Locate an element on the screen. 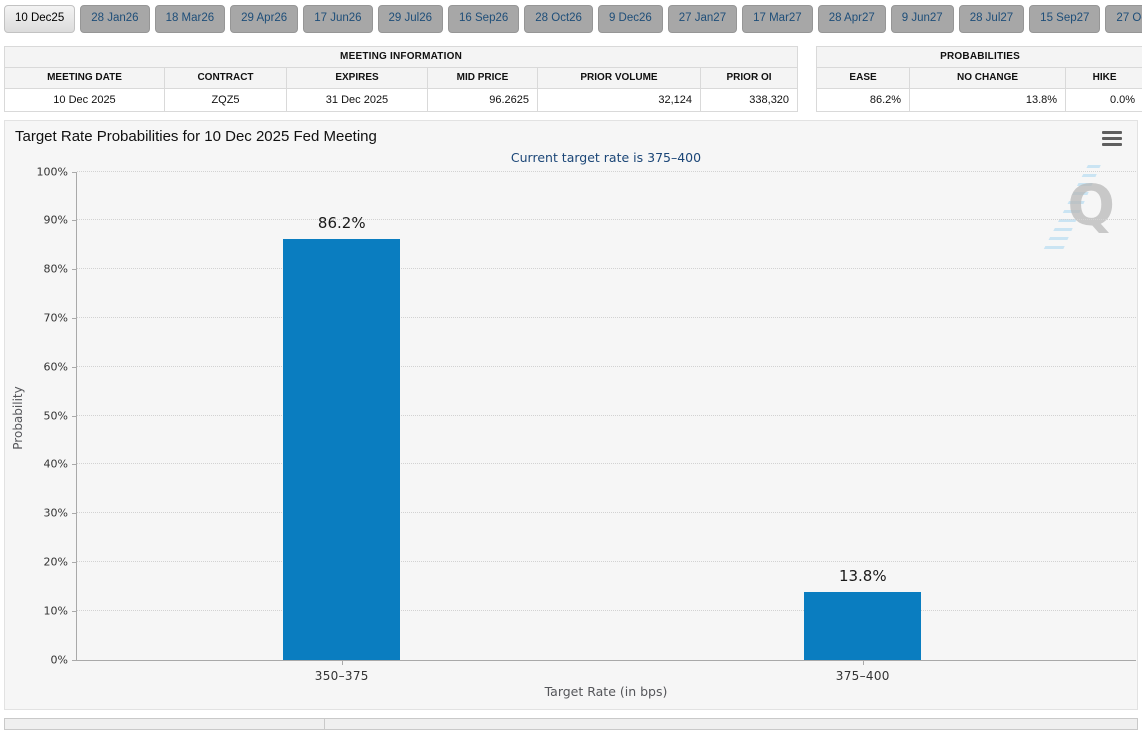 This screenshot has height=731, width=1142. tab-17-mar27: 17 Mar27 is located at coordinates (777, 19).